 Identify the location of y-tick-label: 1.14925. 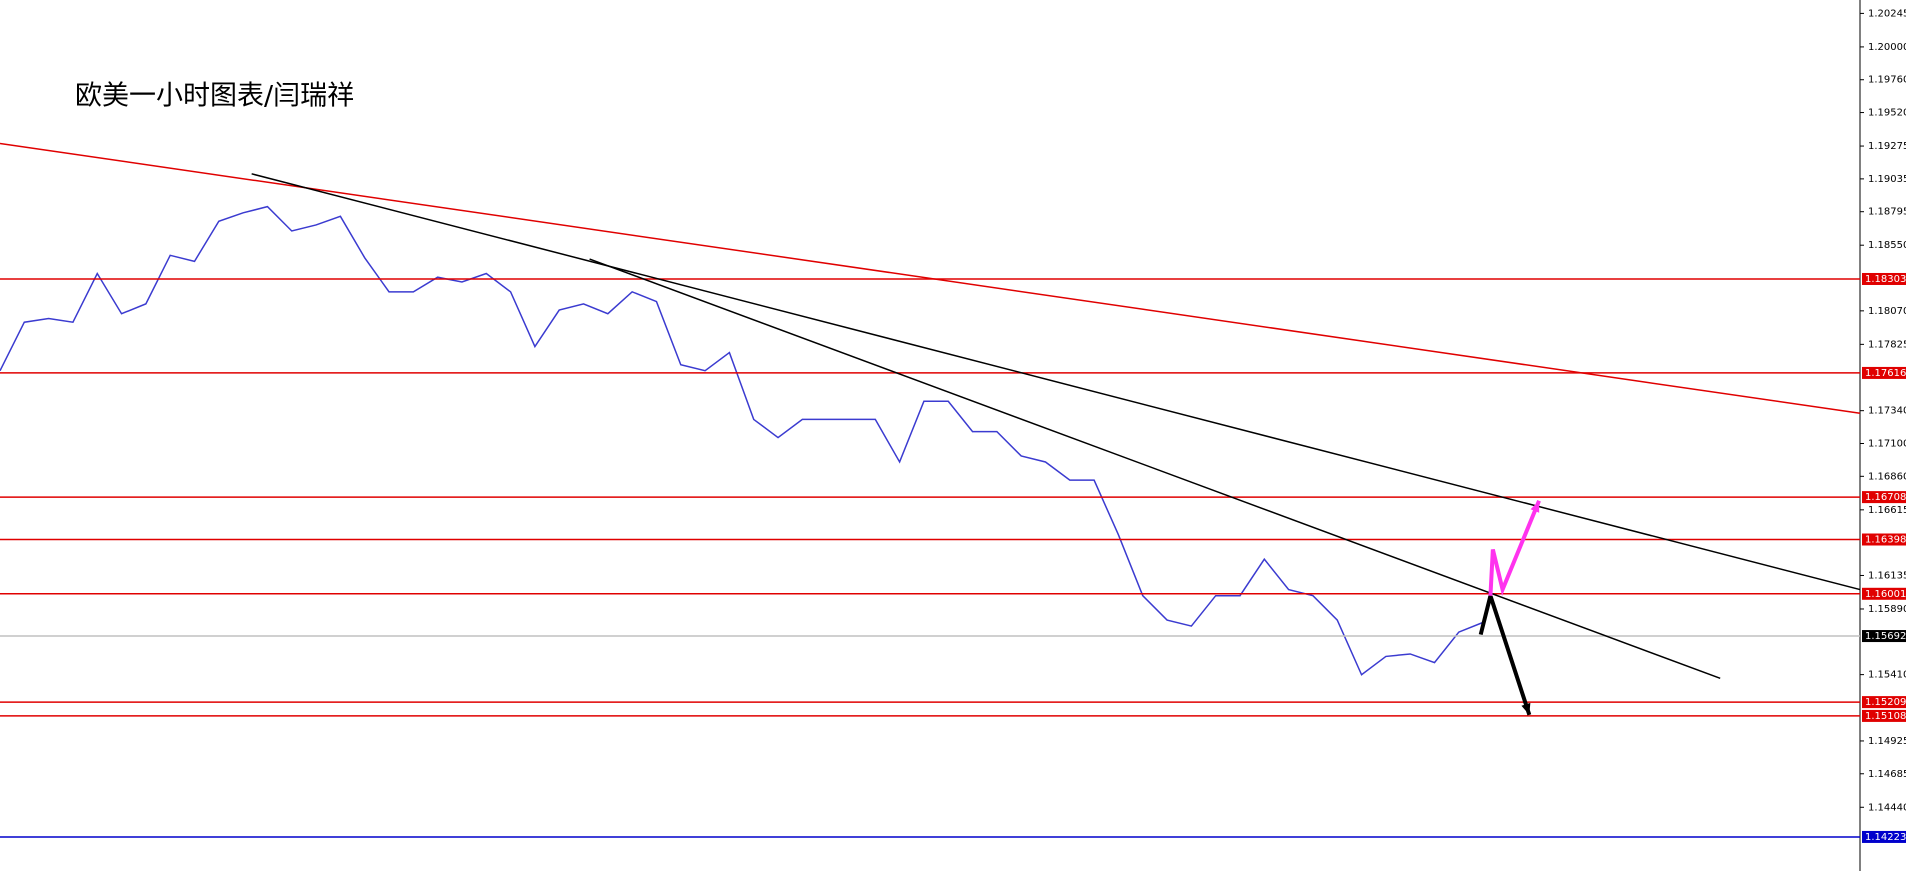
(1887, 741).